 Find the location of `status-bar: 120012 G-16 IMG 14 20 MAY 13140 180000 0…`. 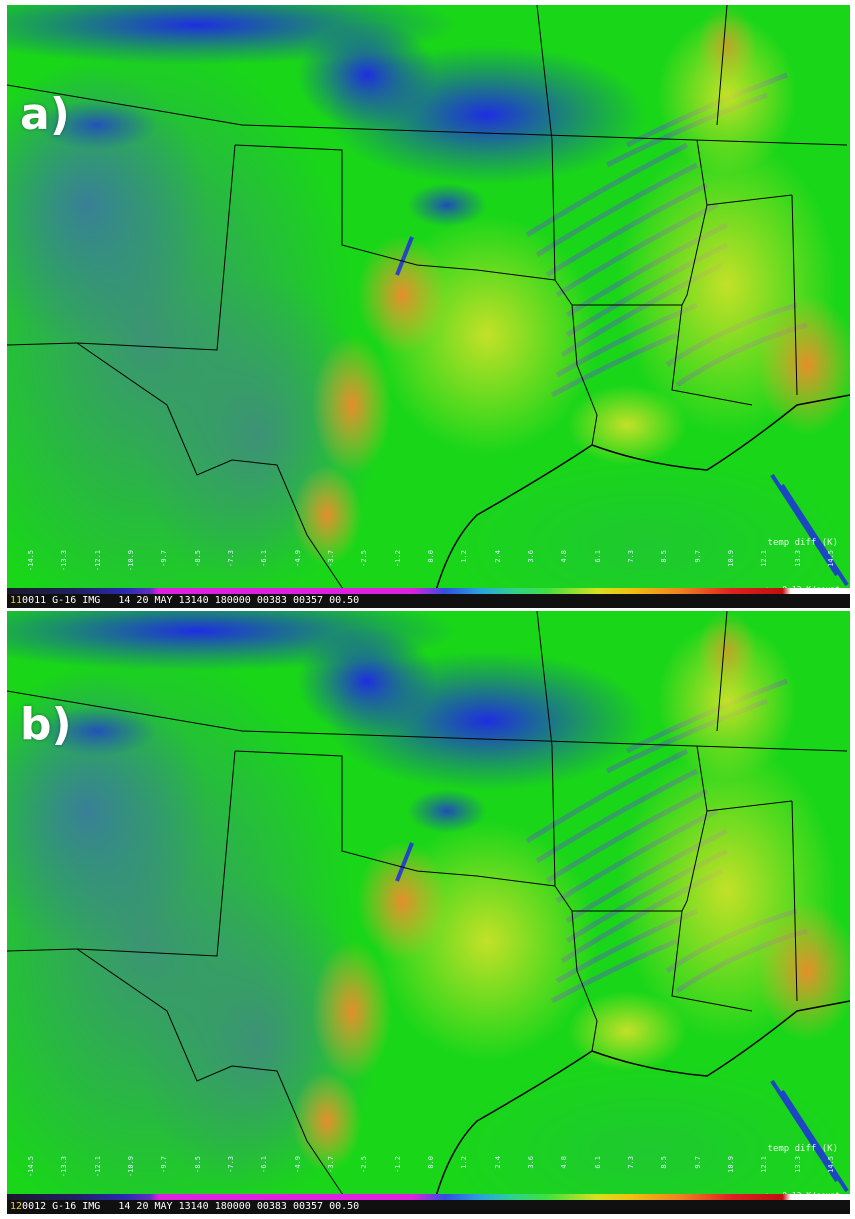

status-bar: 120012 G-16 IMG 14 20 MAY 13140 180000 0… is located at coordinates (428, 1207).